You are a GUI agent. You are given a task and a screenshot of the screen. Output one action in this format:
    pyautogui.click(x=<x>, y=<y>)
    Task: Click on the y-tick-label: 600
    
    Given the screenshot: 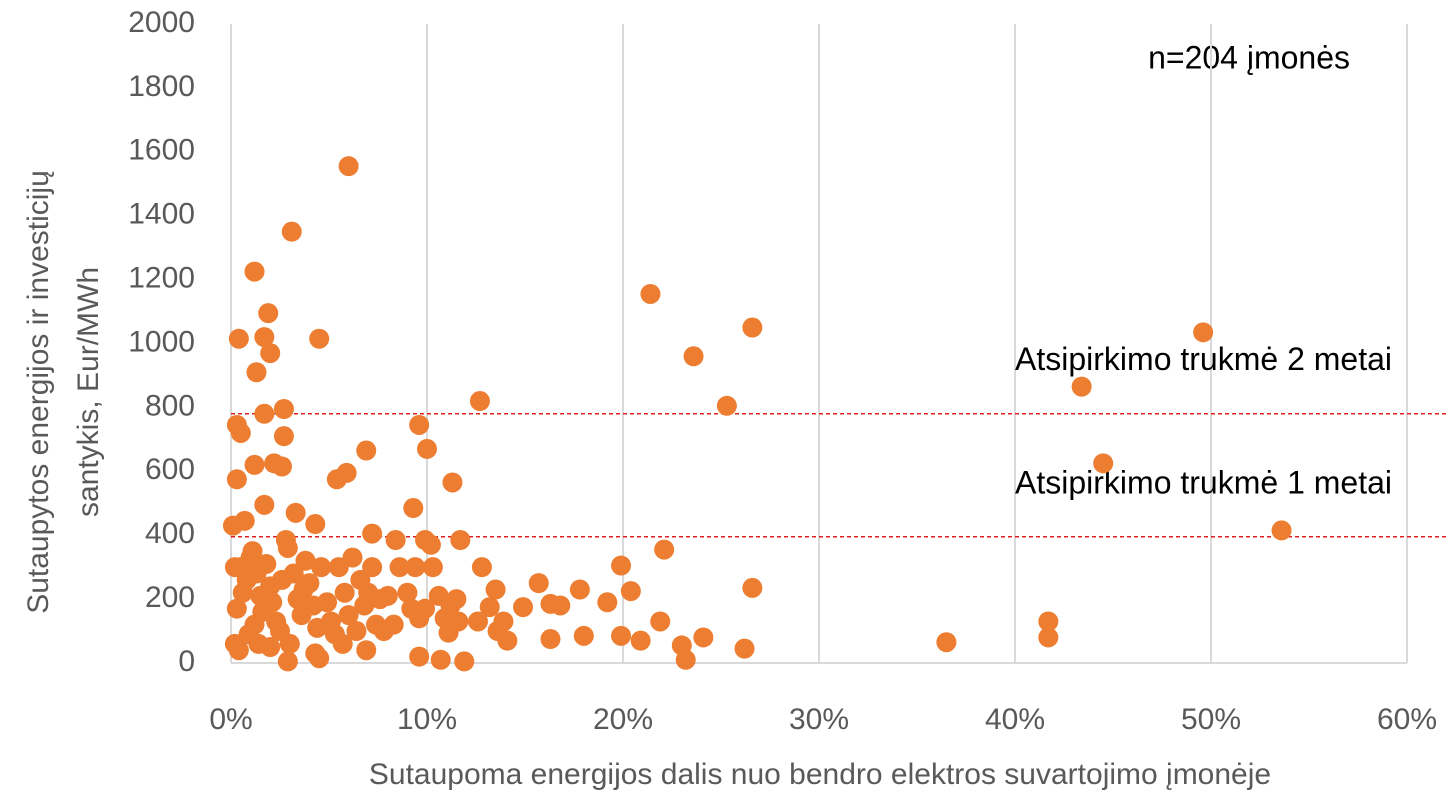 What is the action you would take?
    pyautogui.click(x=170, y=469)
    